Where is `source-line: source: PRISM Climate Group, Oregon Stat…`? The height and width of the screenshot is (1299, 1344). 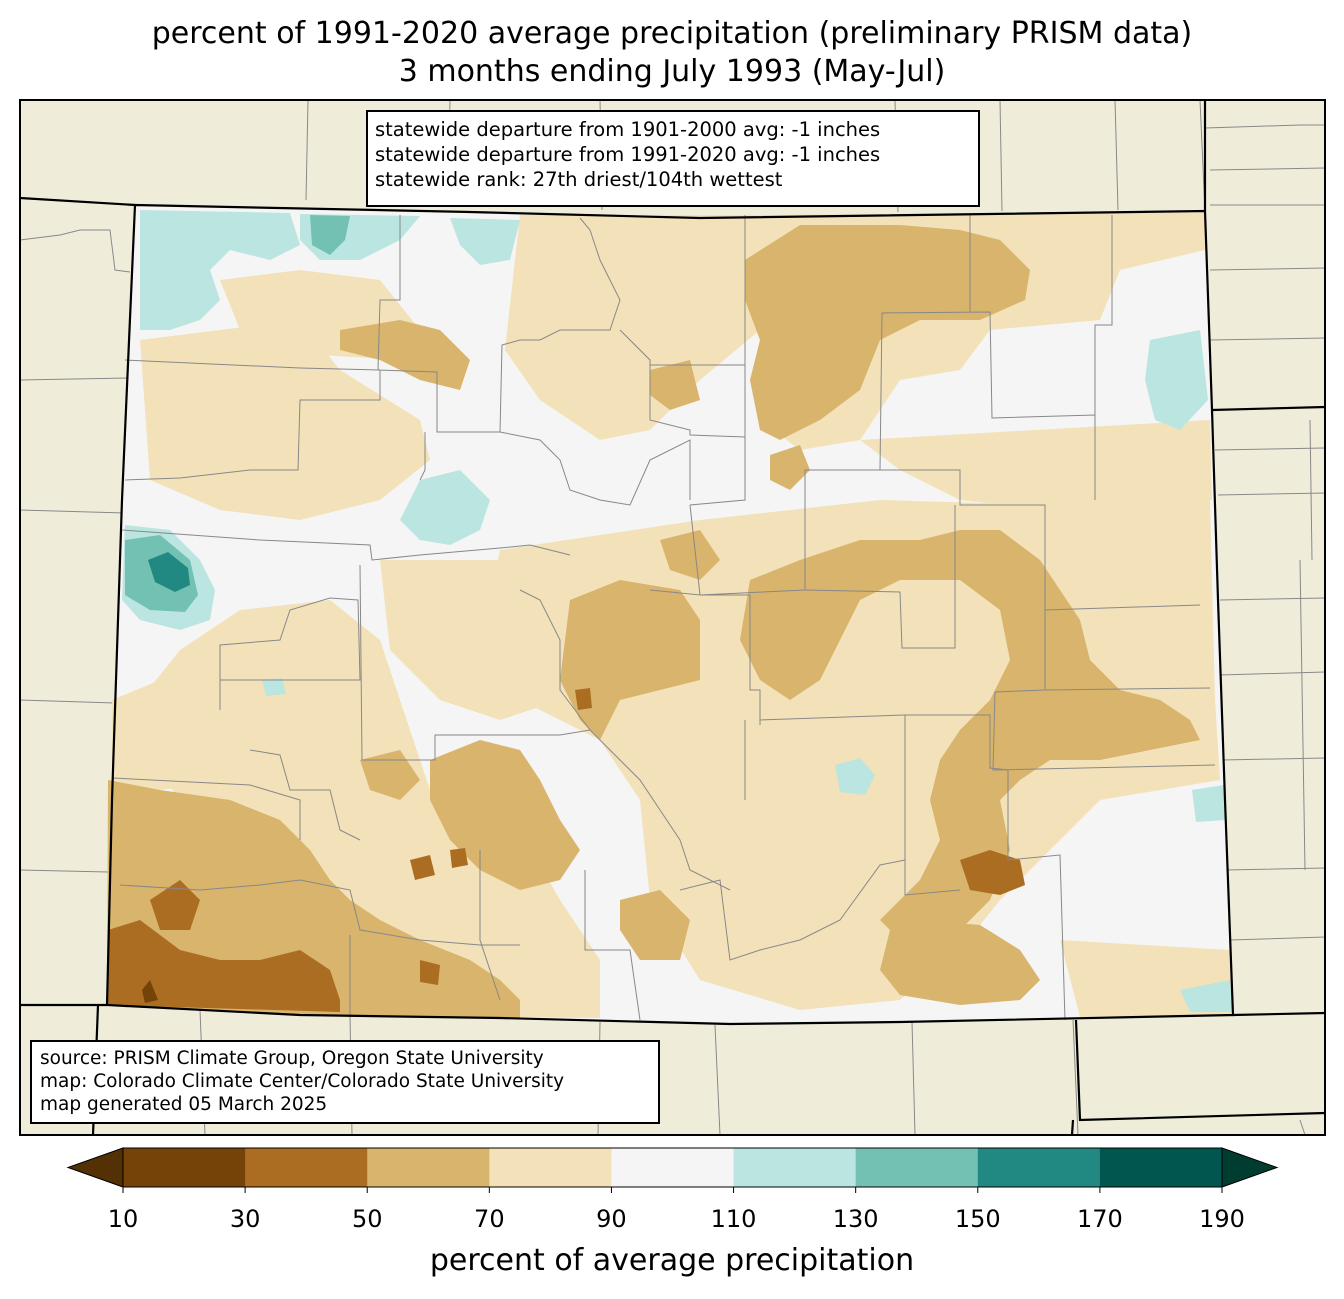 source-line: source: PRISM Climate Group, Oregon Stat… is located at coordinates (292, 1058).